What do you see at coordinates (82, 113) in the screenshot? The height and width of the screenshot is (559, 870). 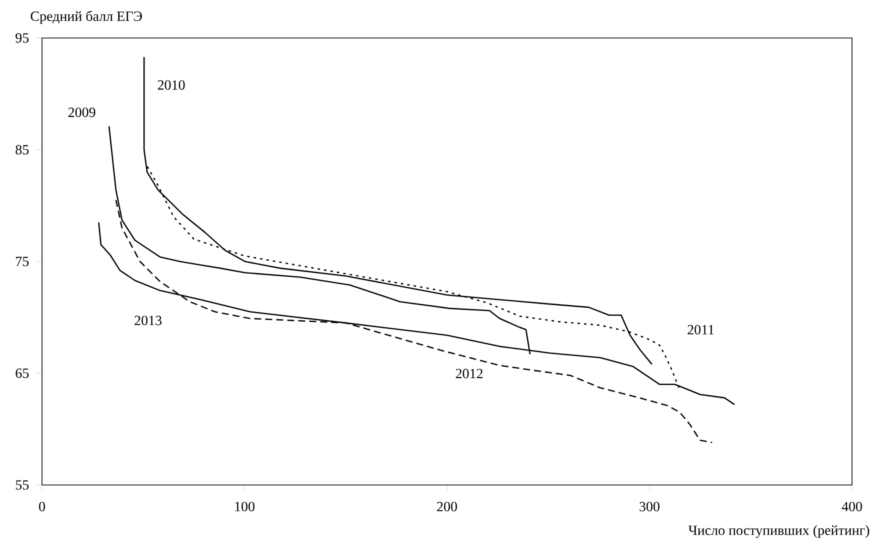 I see `series-label: 2009` at bounding box center [82, 113].